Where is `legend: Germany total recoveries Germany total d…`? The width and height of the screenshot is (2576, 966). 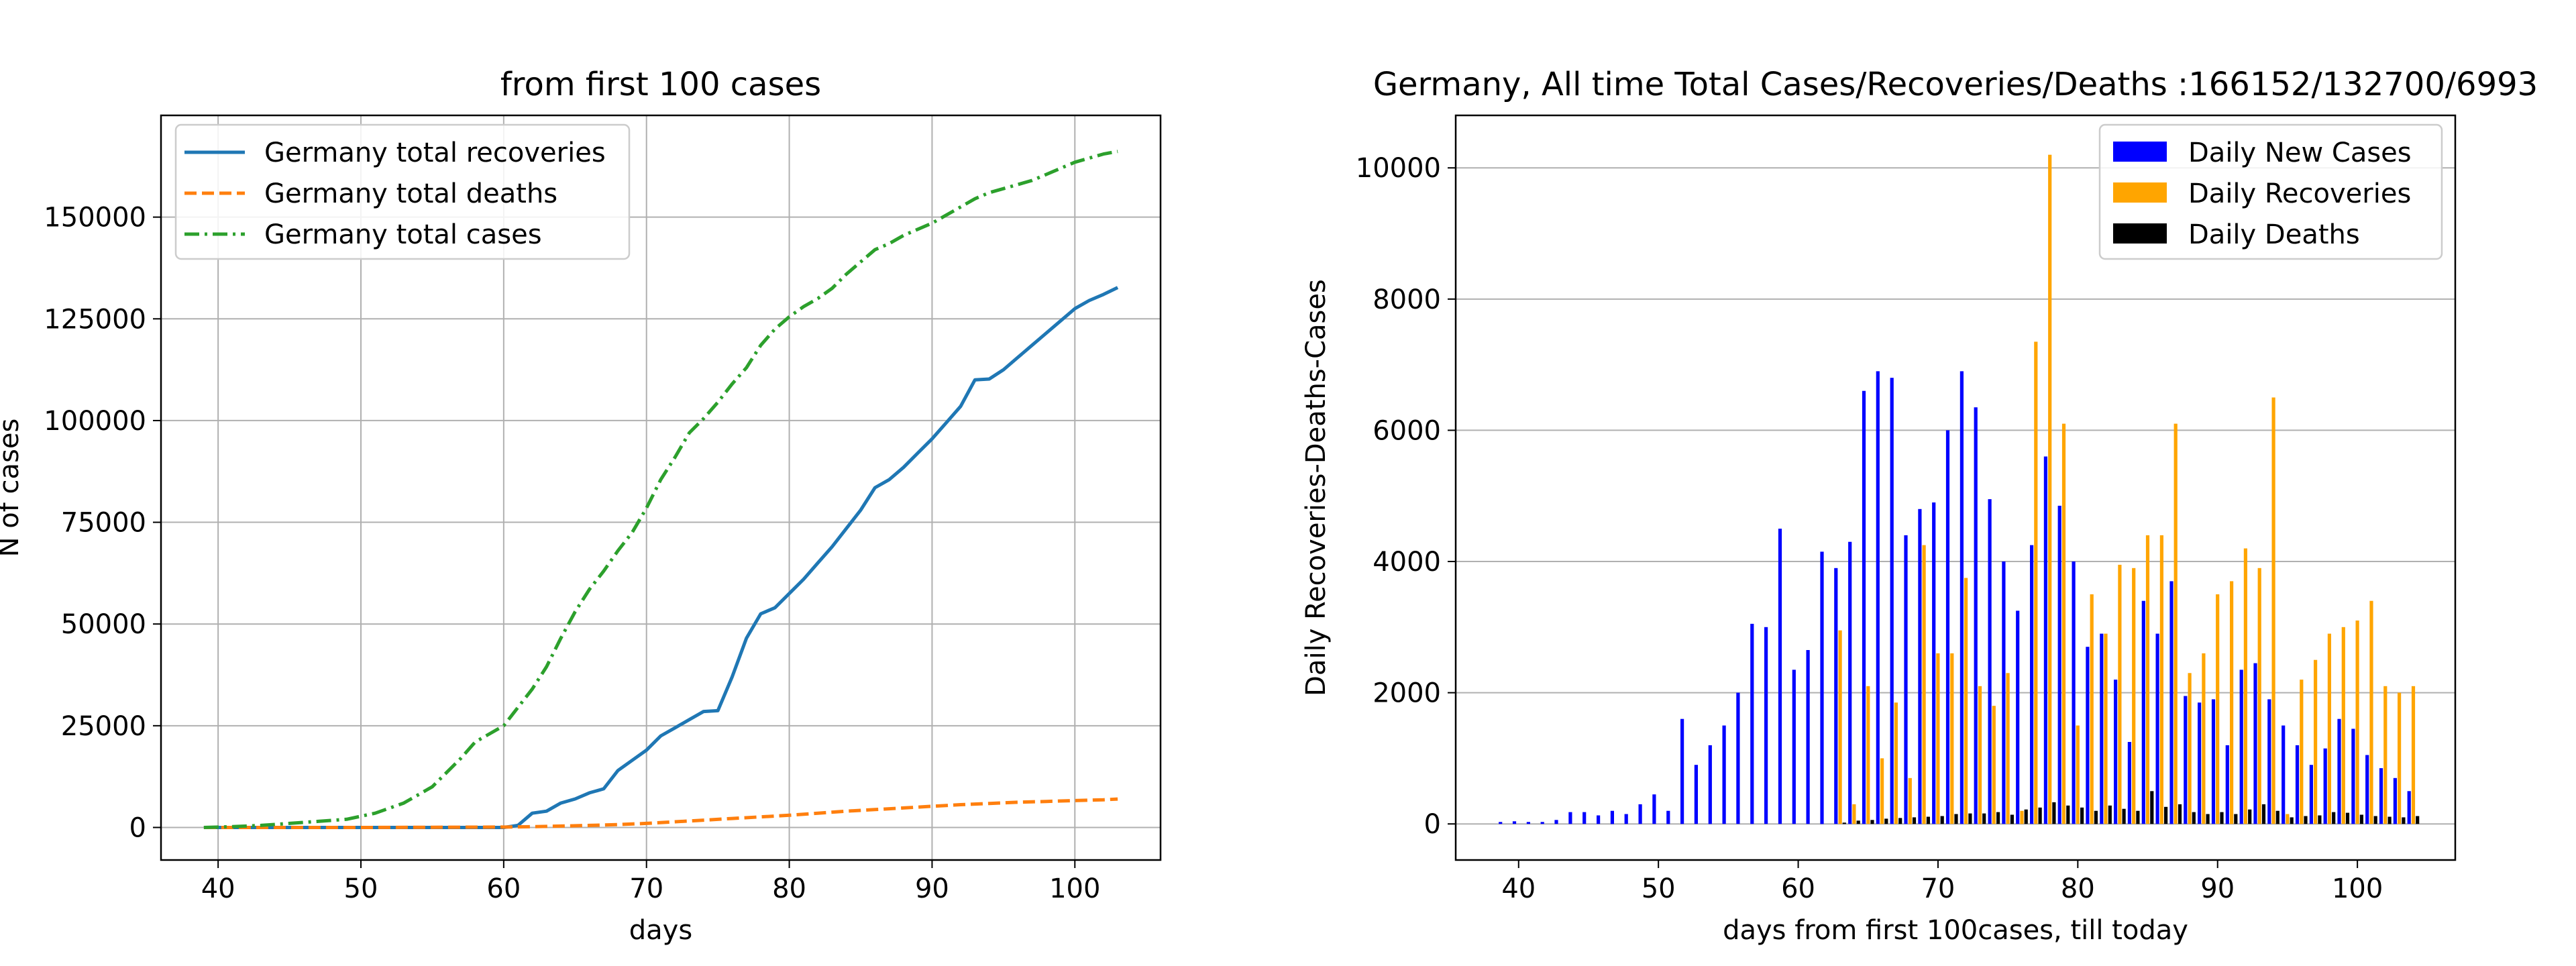
legend: Germany total recoveries Germany total d… is located at coordinates (402, 191).